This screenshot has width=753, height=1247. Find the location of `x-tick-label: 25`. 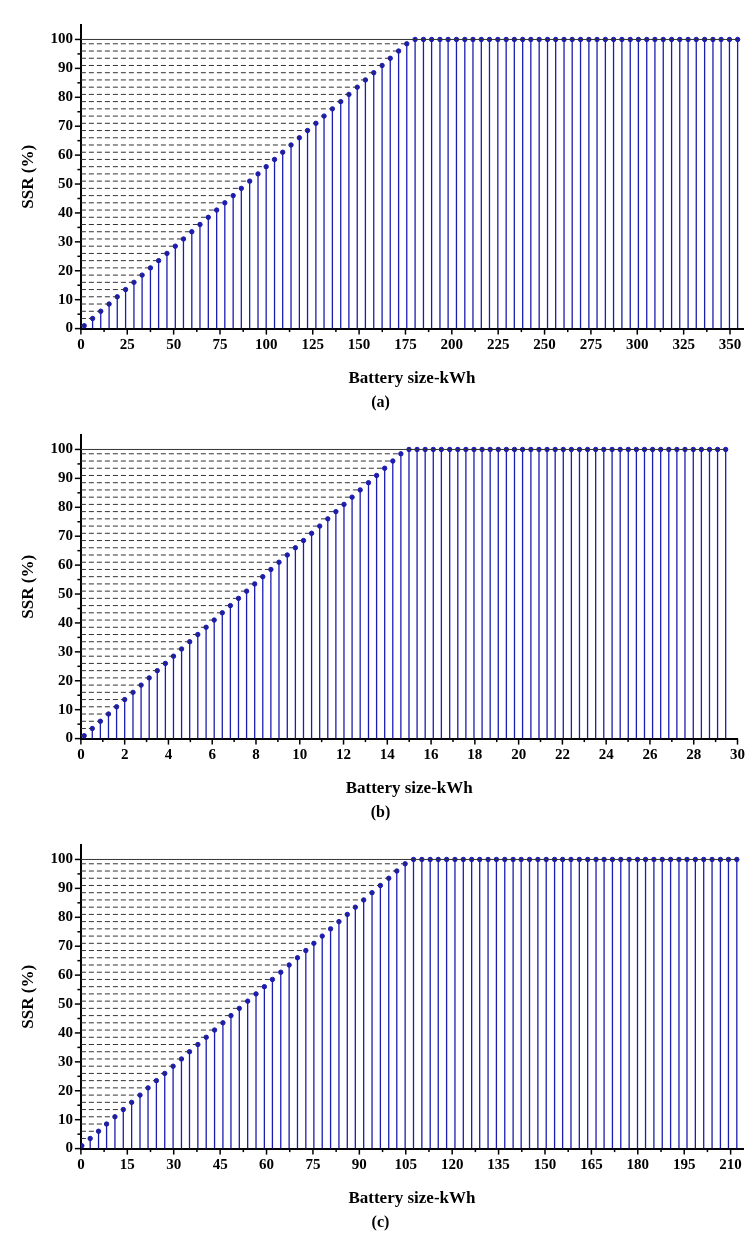

x-tick-label: 25 is located at coordinates (127, 344).